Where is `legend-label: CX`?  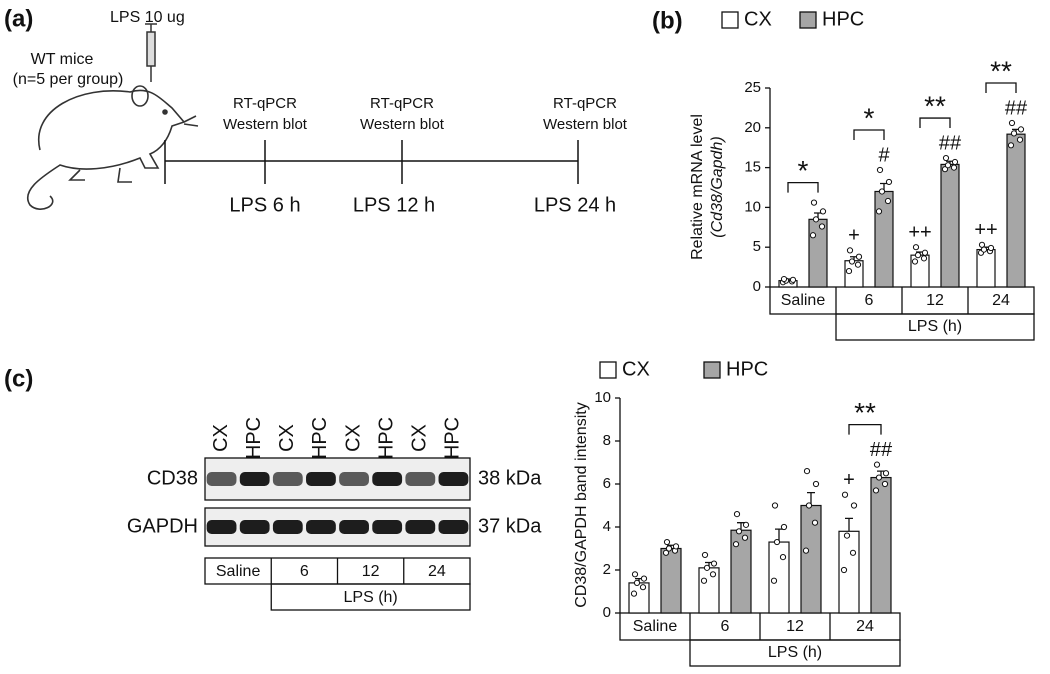
legend-label: CX is located at coordinates (636, 369).